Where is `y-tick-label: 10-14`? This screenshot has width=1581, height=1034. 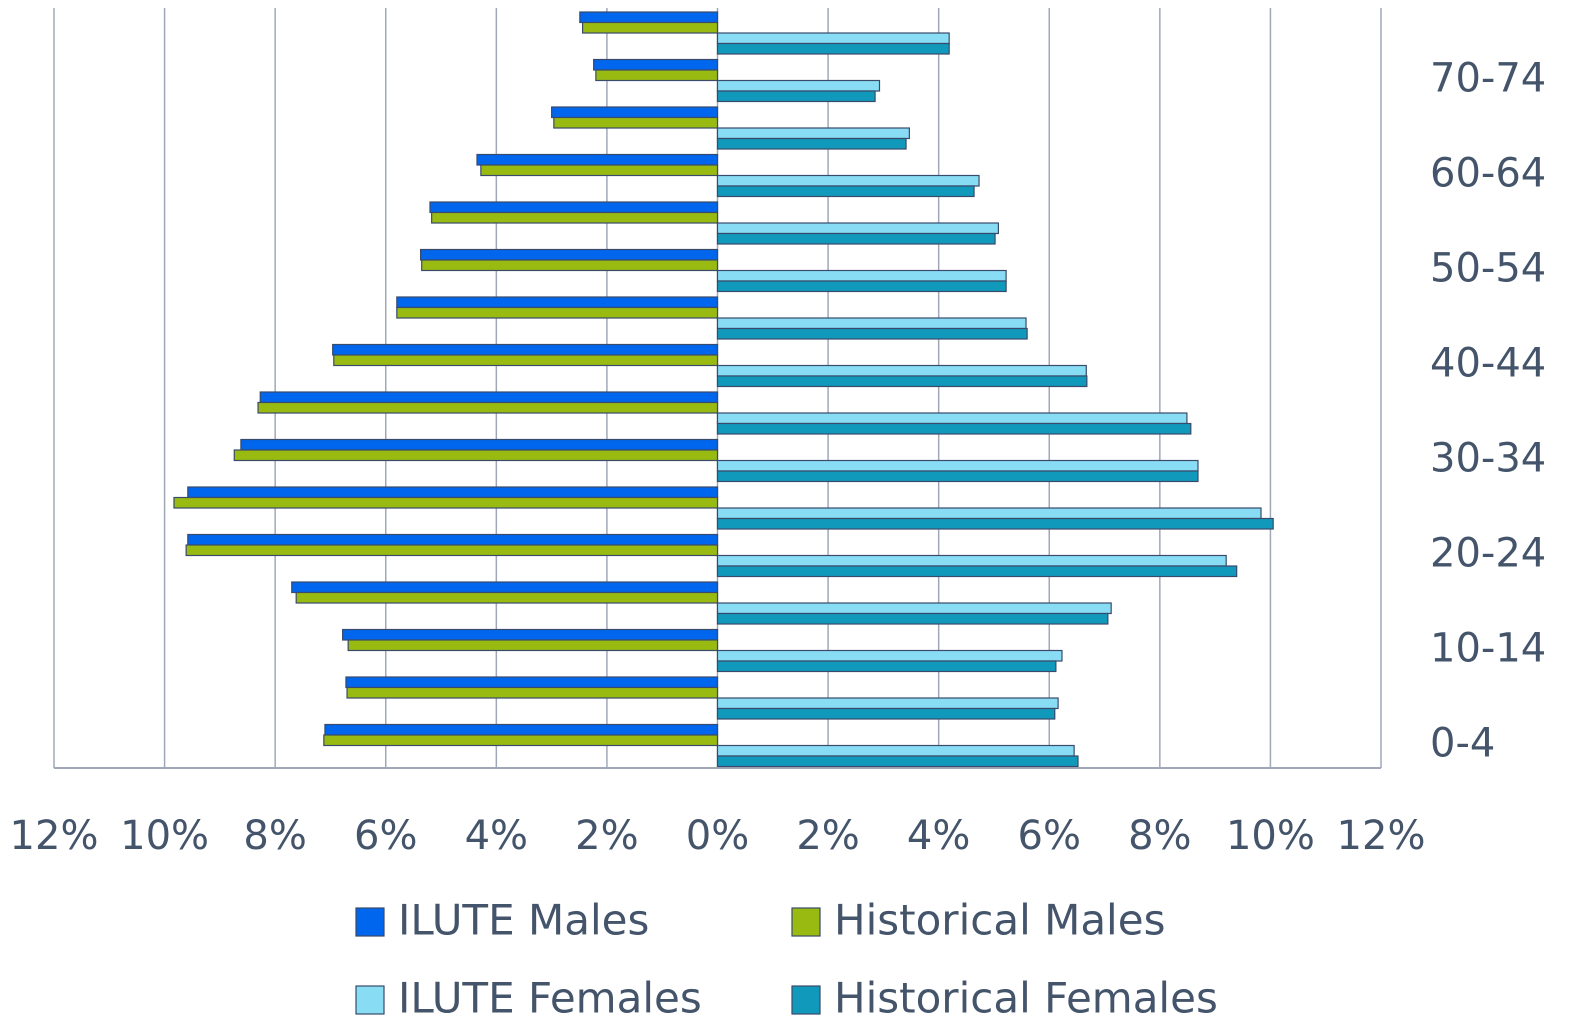 y-tick-label: 10-14 is located at coordinates (1488, 648).